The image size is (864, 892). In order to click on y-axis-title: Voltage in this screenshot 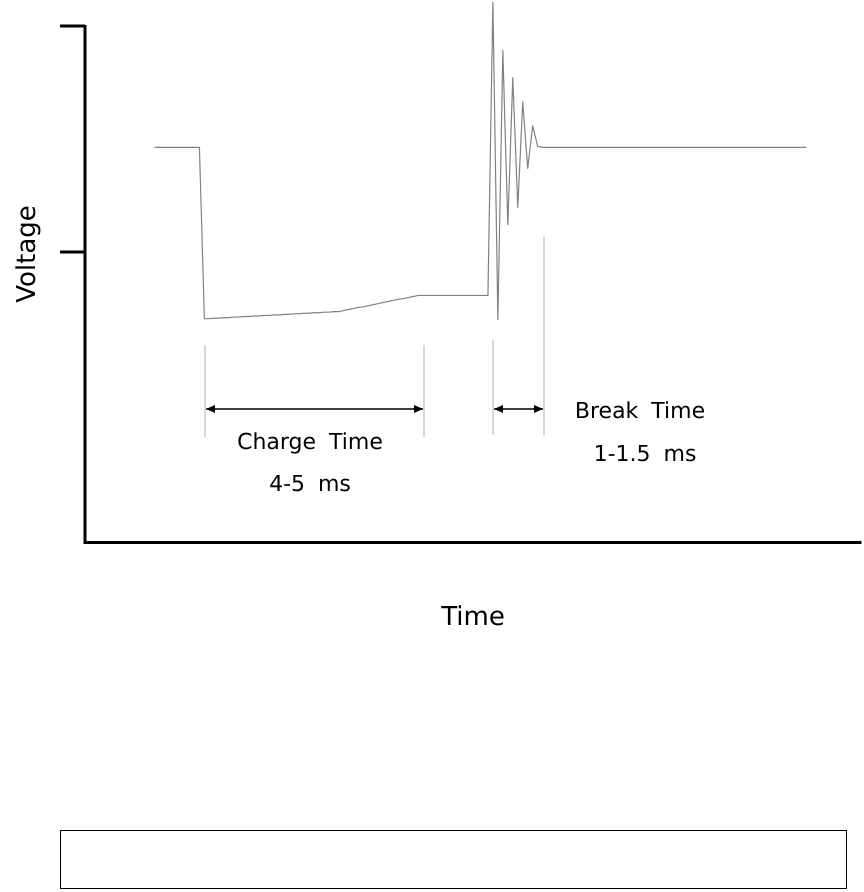, I will do `click(27, 254)`.